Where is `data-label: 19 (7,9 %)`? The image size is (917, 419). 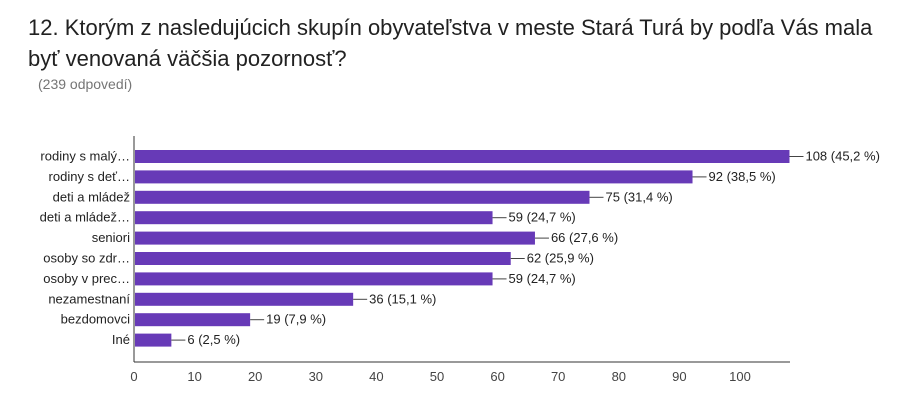 data-label: 19 (7,9 %) is located at coordinates (296, 319).